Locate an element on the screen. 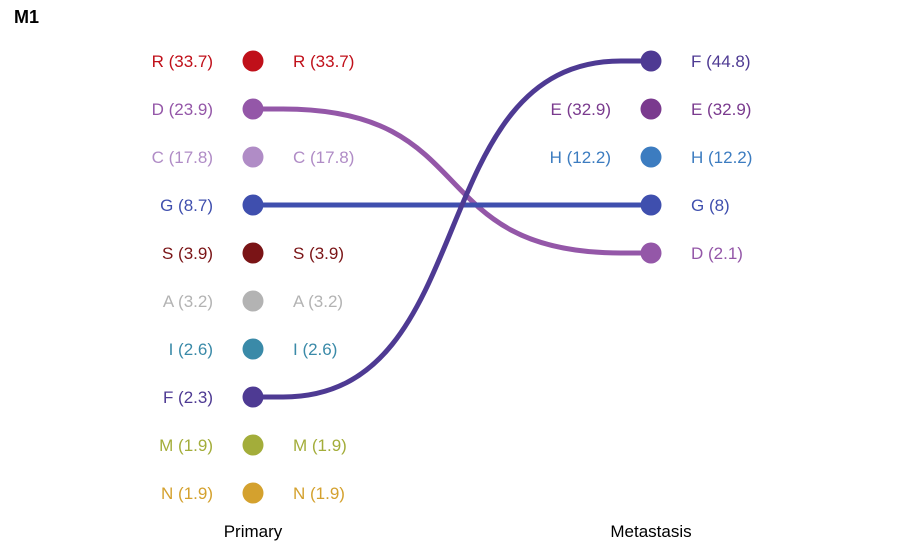 Image resolution: width=900 pixels, height=550 pixels. primary-label-g: G (8.7) is located at coordinates (186, 205).